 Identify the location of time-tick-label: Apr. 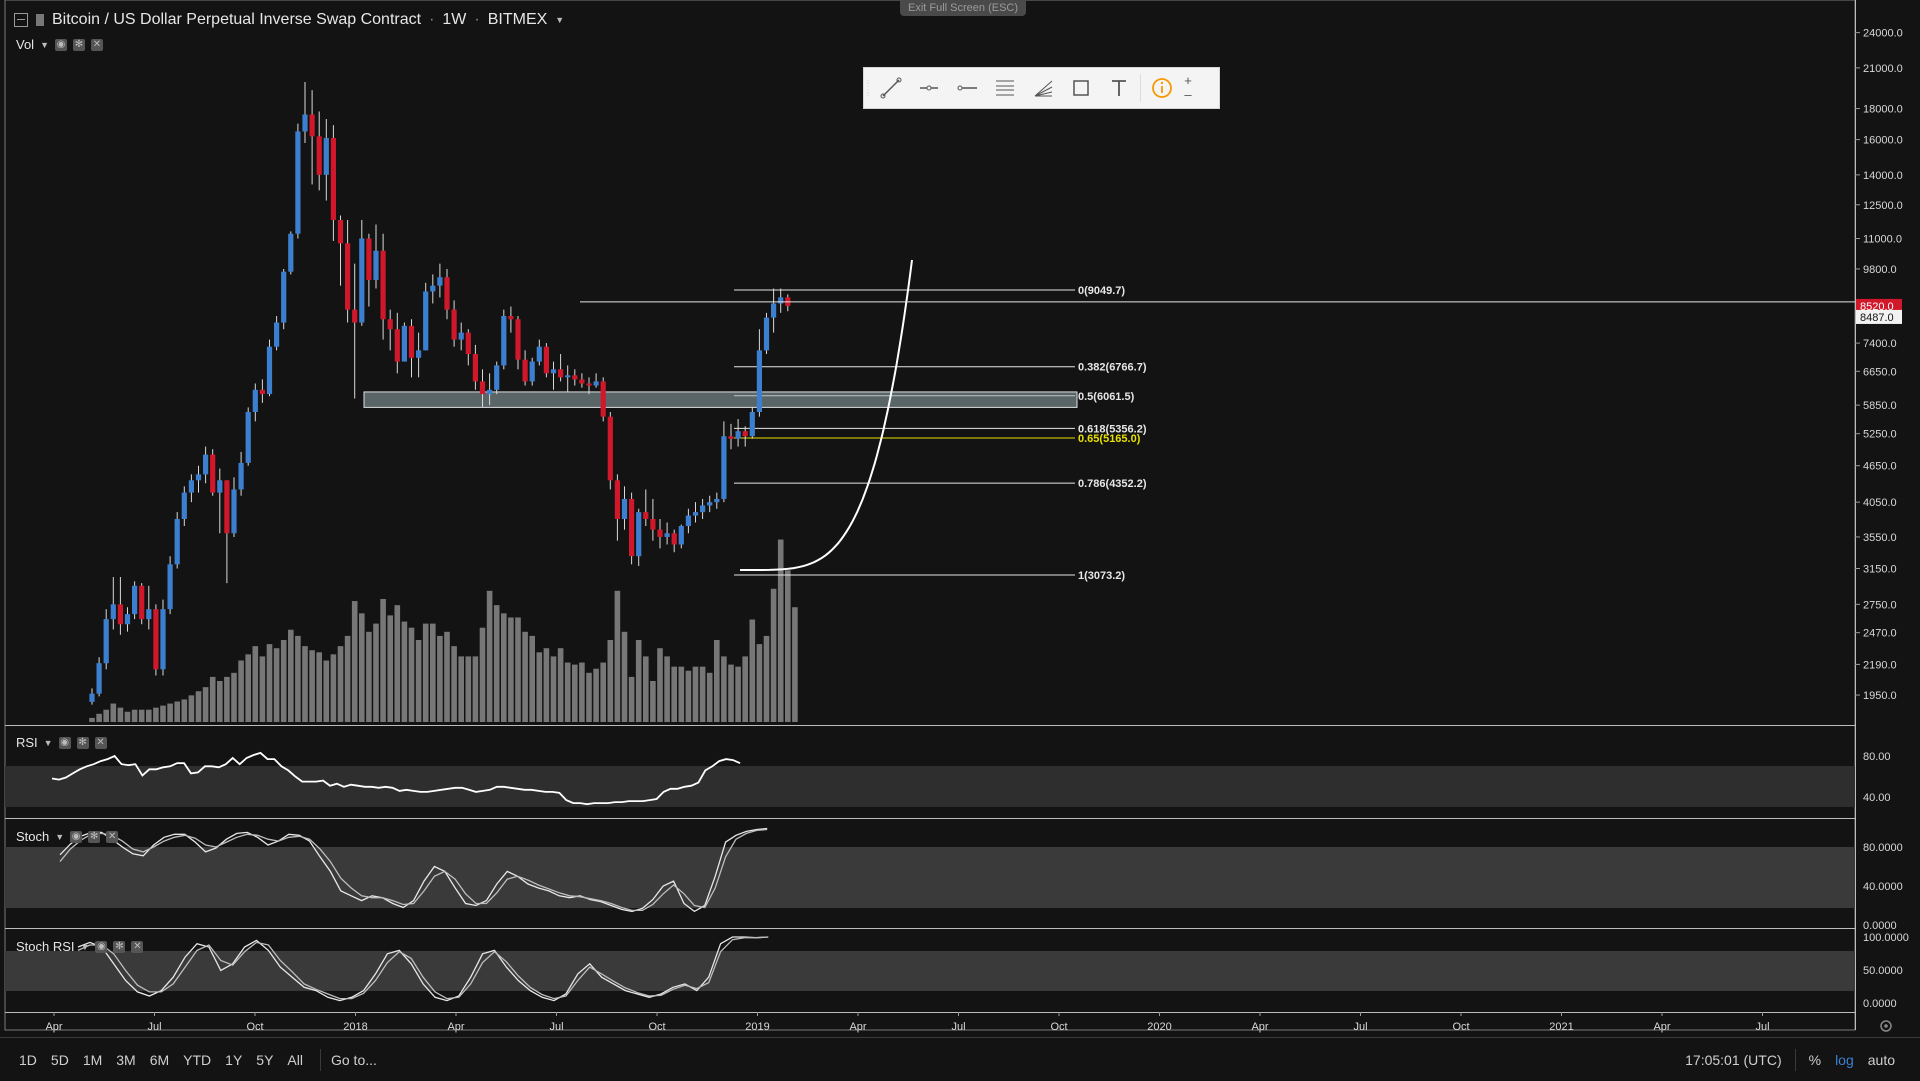
(1259, 1027).